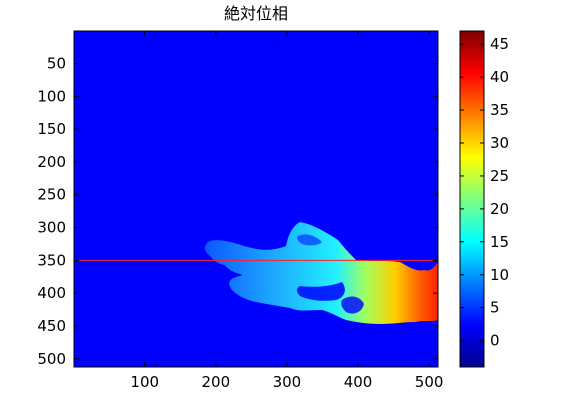 The height and width of the screenshot is (412, 561). What do you see at coordinates (472, 199) in the screenshot?
I see `colorbar-gradient` at bounding box center [472, 199].